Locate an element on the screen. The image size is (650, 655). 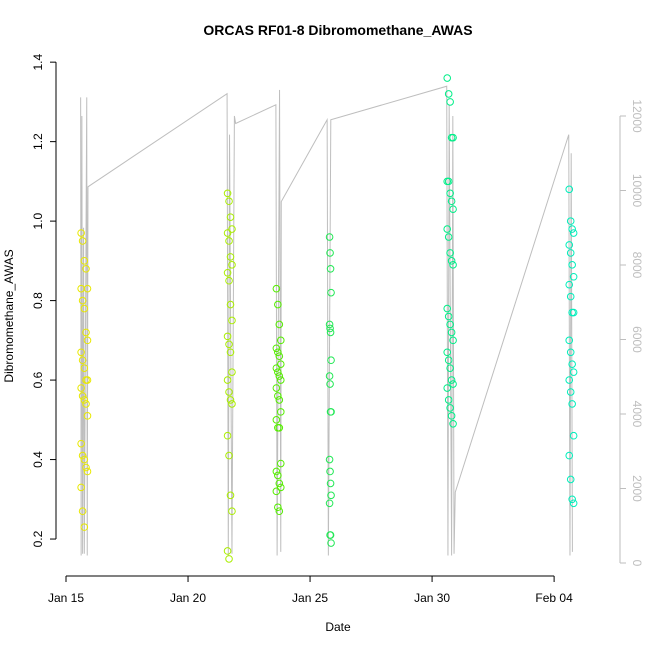
x-axis-label: Date is located at coordinates (338, 627).